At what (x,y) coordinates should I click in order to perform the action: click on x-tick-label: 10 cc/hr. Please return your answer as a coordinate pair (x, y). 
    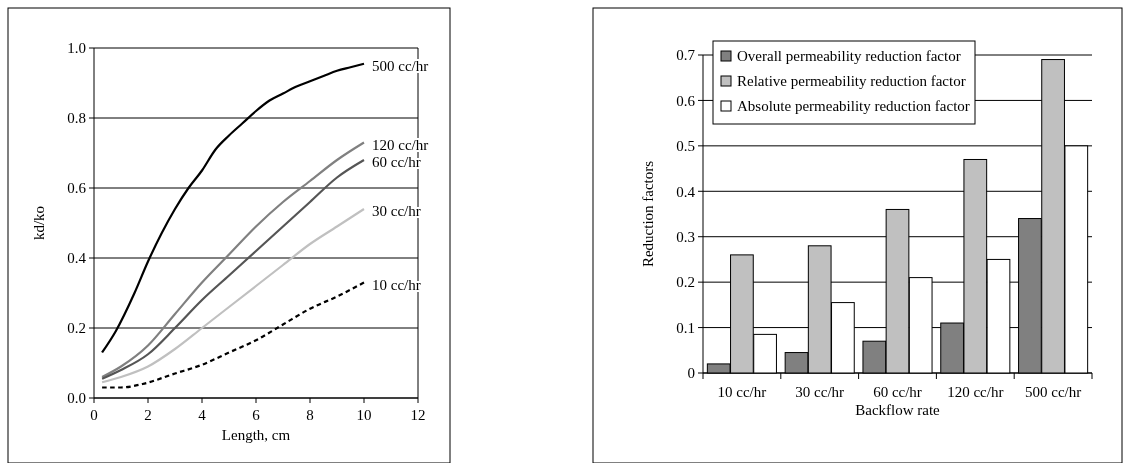
    Looking at the image, I should click on (742, 392).